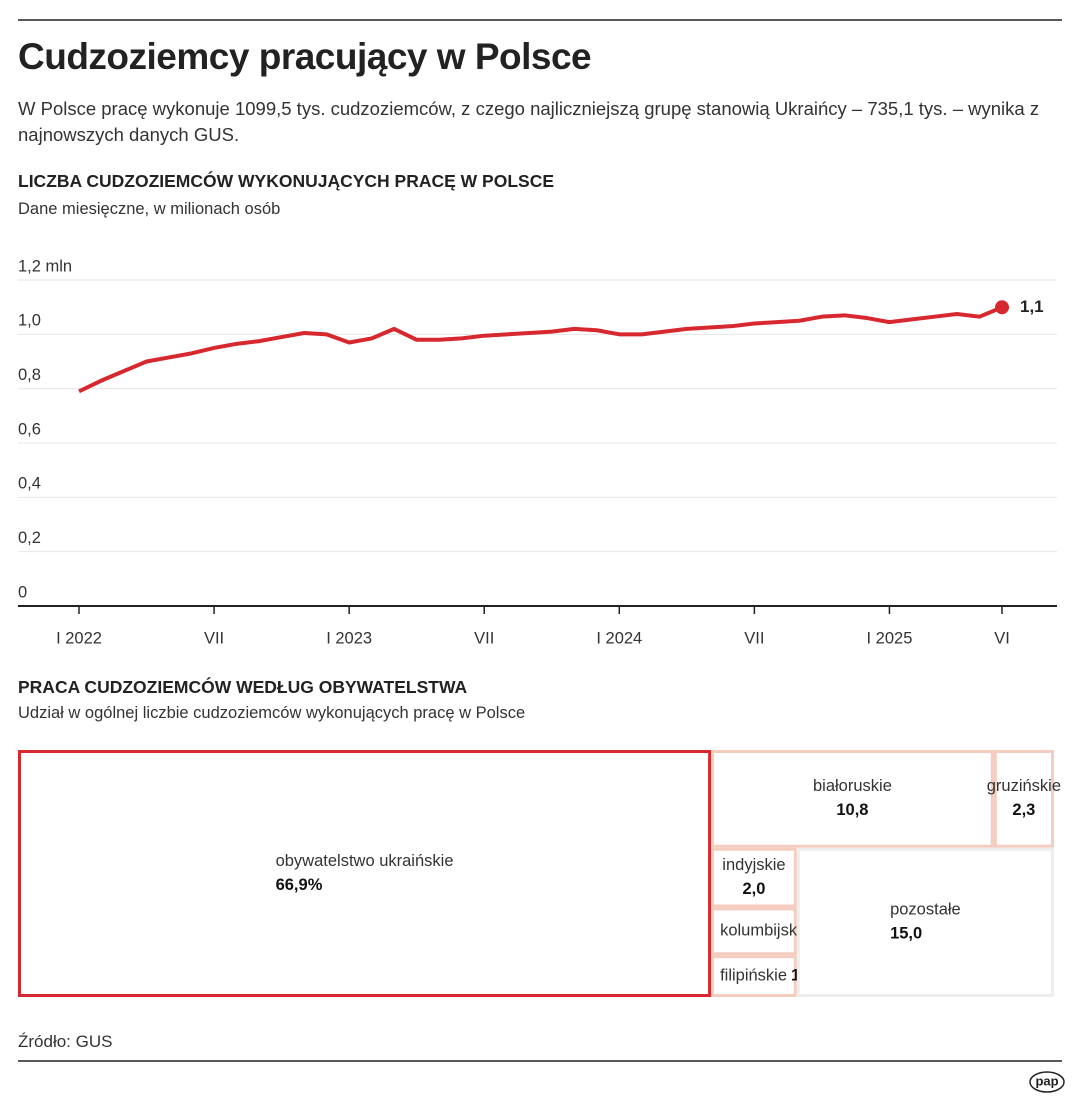 This screenshot has width=1080, height=1111. I want to click on logo-shape, so click(1047, 1082).